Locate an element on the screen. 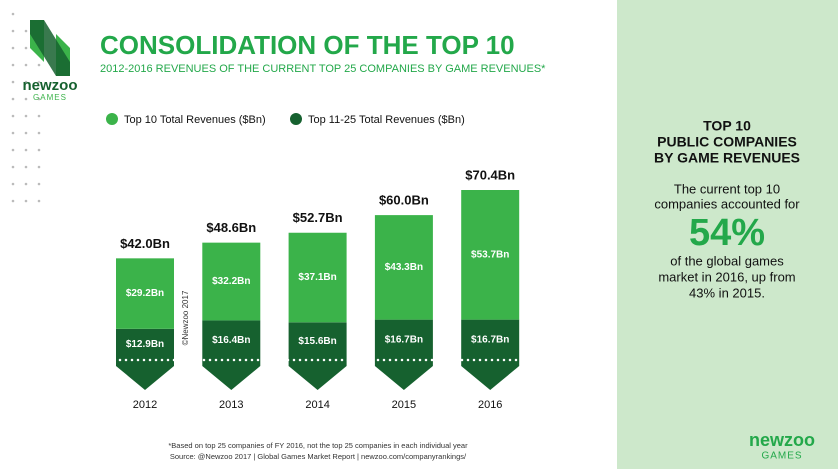 This screenshot has height=469, width=838. value-label: $53.7Bn is located at coordinates (490, 254).